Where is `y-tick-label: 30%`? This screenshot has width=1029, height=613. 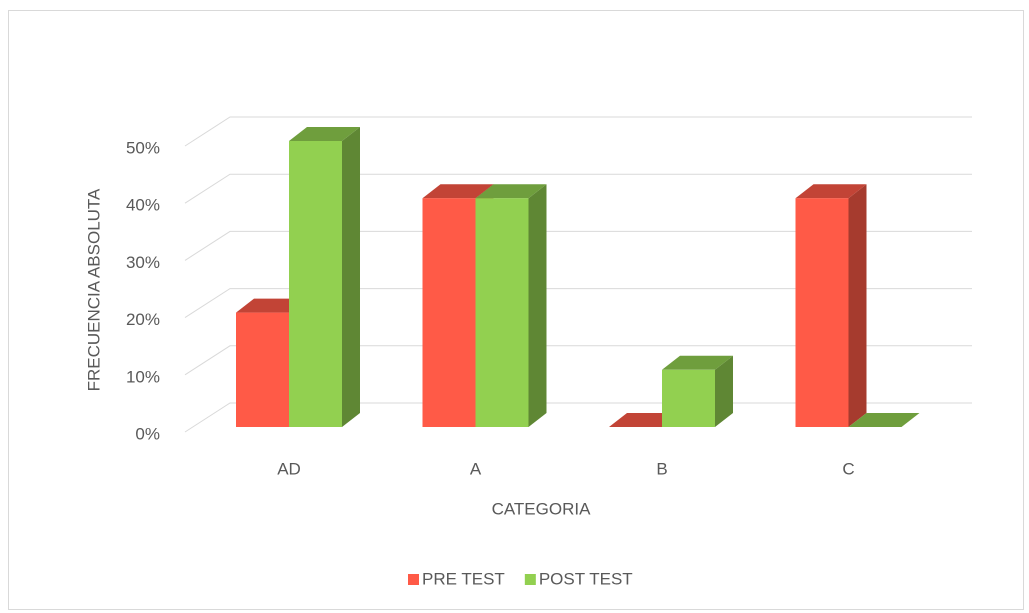 y-tick-label: 30% is located at coordinates (143, 262).